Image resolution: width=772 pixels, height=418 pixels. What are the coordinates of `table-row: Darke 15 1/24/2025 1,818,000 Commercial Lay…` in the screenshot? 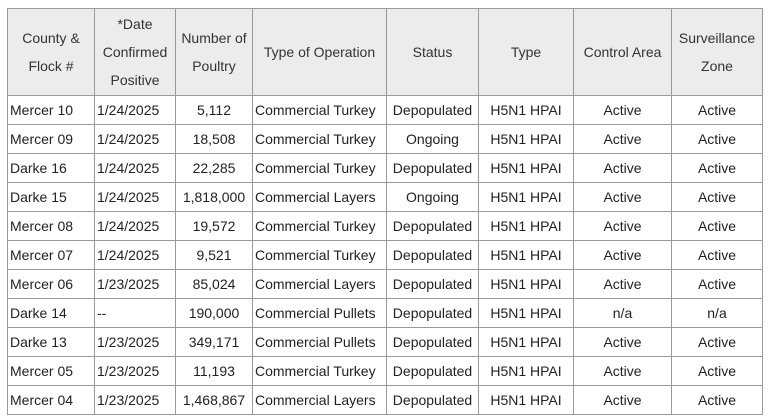 It's located at (385, 197).